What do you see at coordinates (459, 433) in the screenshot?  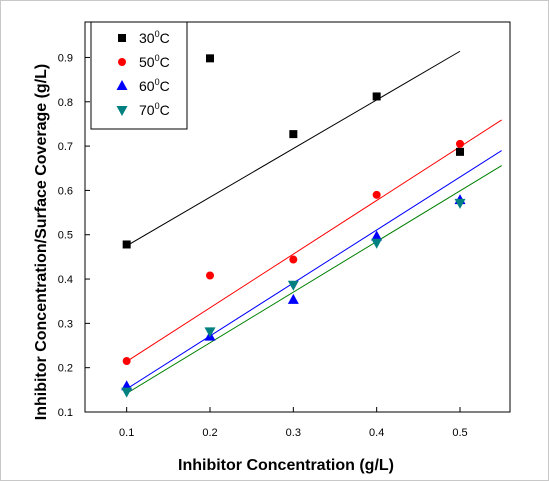 I see `x-tick-label: 0.5` at bounding box center [459, 433].